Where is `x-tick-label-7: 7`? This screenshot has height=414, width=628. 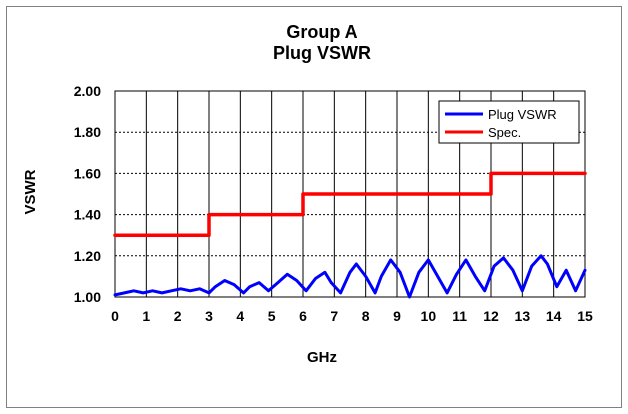 x-tick-label-7: 7 is located at coordinates (334, 316).